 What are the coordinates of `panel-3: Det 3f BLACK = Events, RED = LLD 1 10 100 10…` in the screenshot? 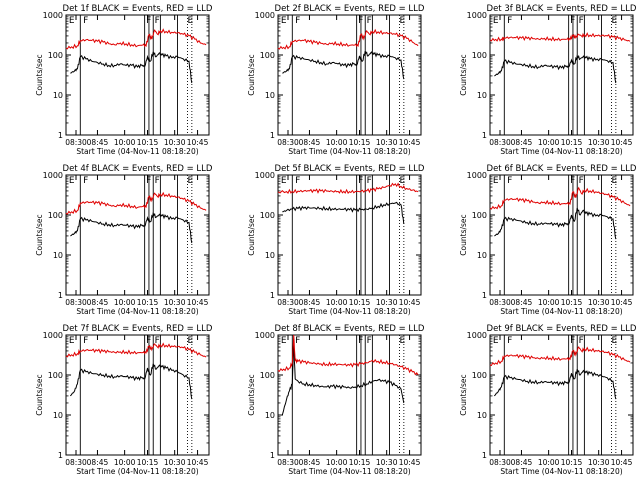 It's located at (548, 80).